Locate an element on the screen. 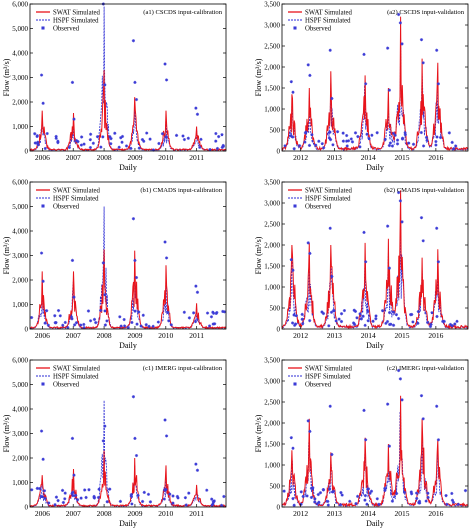 The image size is (474, 529). y-tick-label: 3,500 is located at coordinates (272, 5).